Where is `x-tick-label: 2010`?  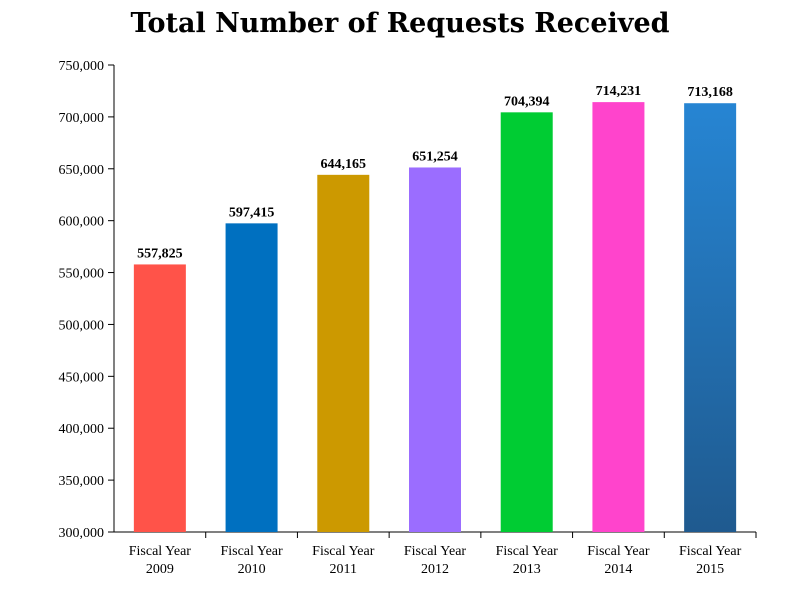 x-tick-label: 2010 is located at coordinates (252, 569).